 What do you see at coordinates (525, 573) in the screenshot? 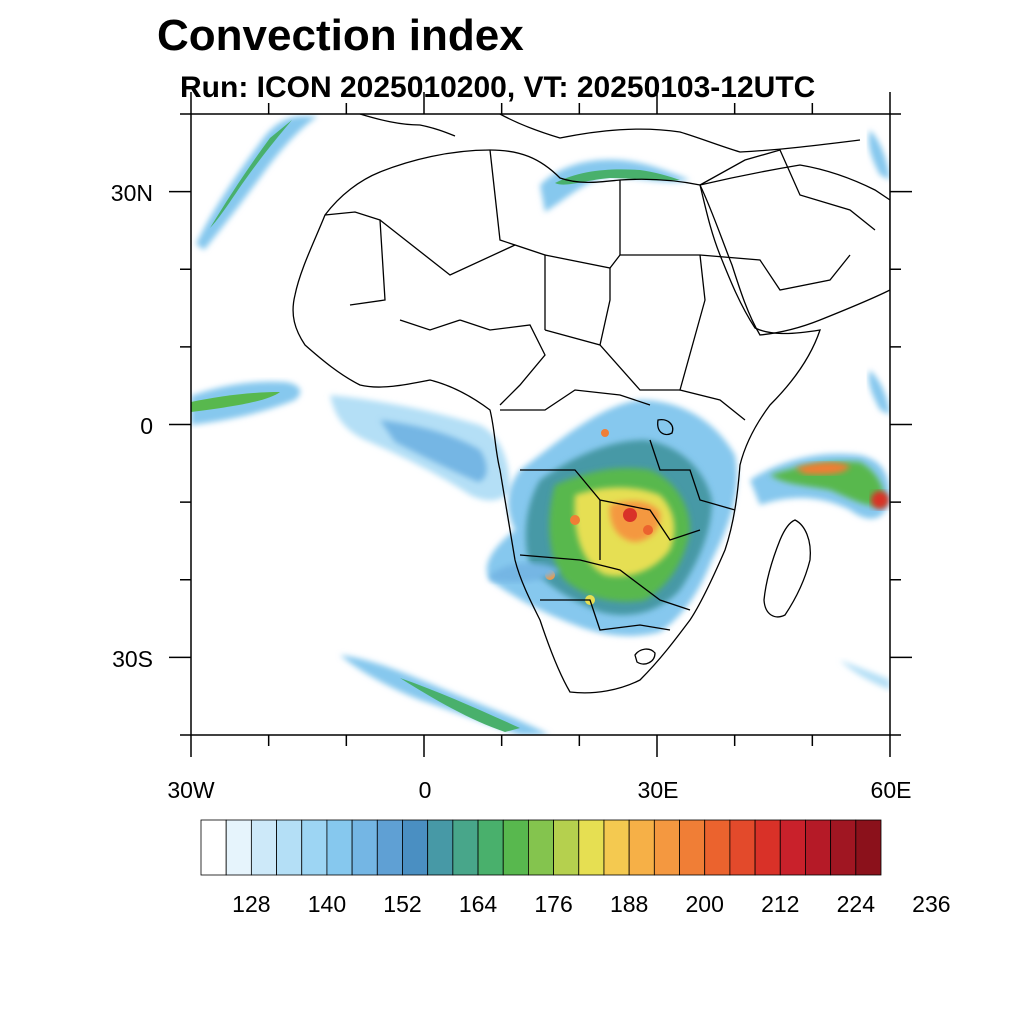
I see `convection-tongue-south-atlantic` at bounding box center [525, 573].